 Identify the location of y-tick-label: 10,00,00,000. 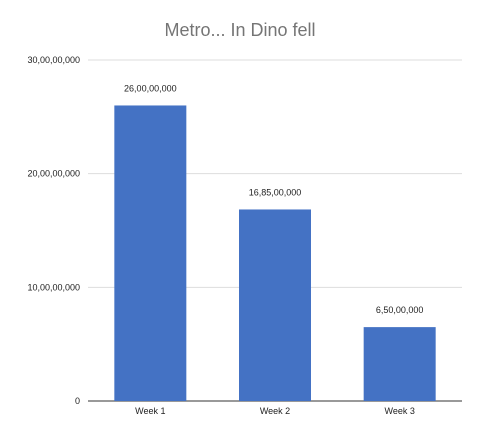
(53, 287).